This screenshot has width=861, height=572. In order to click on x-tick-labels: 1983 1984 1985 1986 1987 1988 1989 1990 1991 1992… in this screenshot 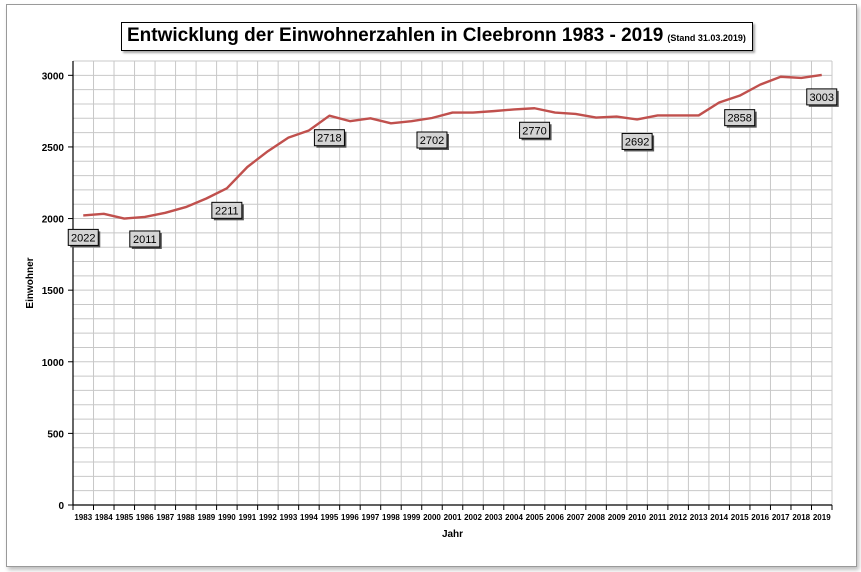, I will do `click(452, 517)`.